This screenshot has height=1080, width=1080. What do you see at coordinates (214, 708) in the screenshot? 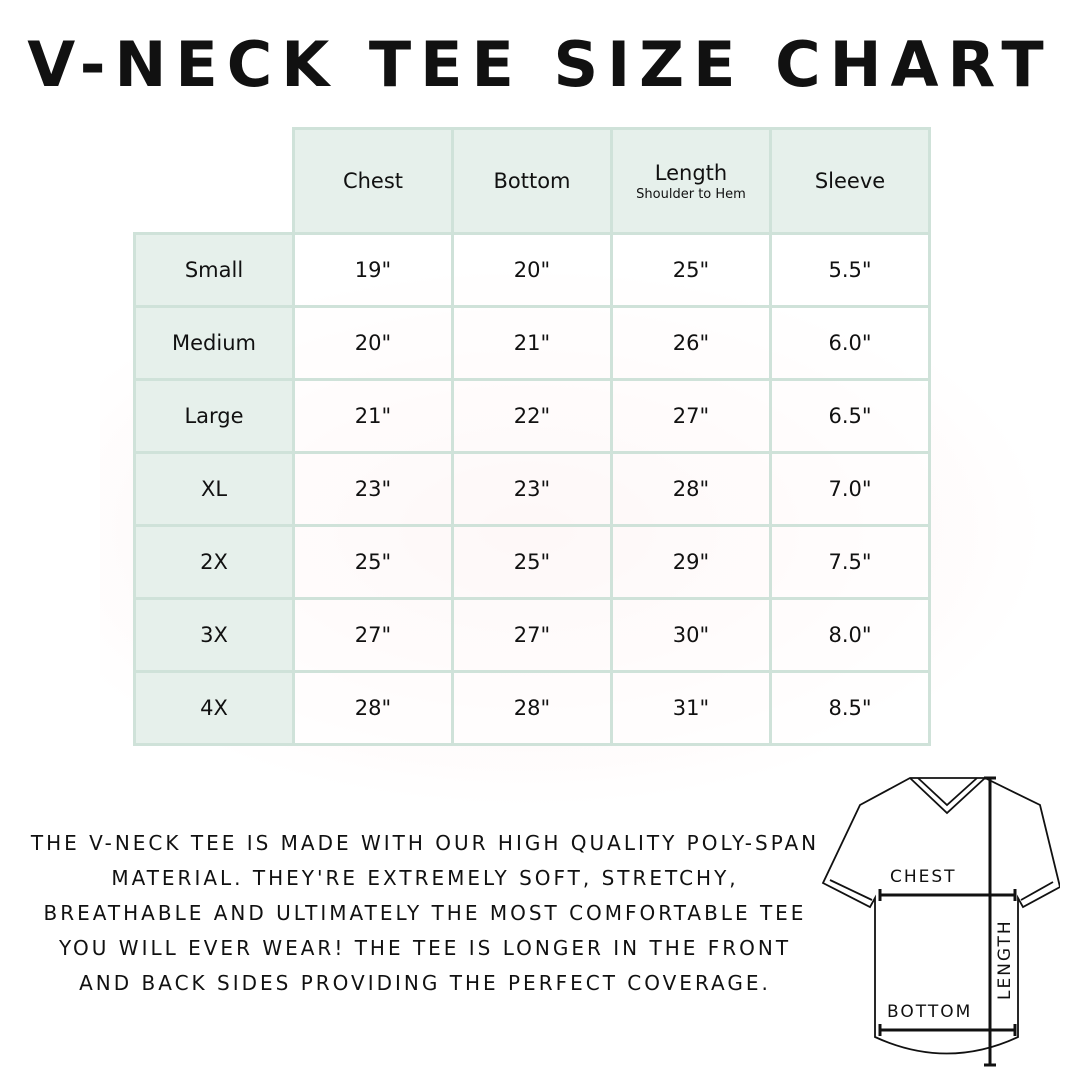
I see `size-label: 4X` at bounding box center [214, 708].